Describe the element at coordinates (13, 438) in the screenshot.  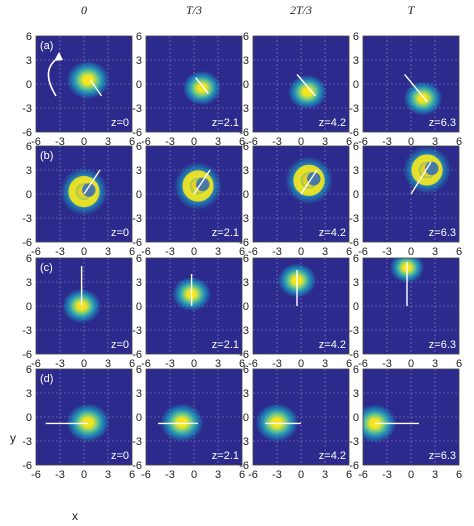
I see `y-axis-label: y` at that location.